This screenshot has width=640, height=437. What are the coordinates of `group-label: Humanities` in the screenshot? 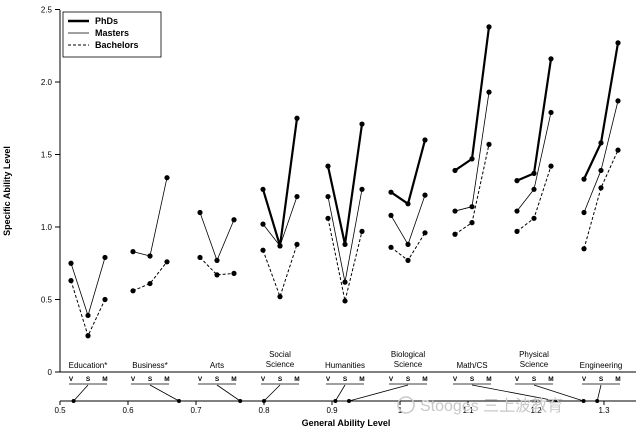 It's located at (345, 365).